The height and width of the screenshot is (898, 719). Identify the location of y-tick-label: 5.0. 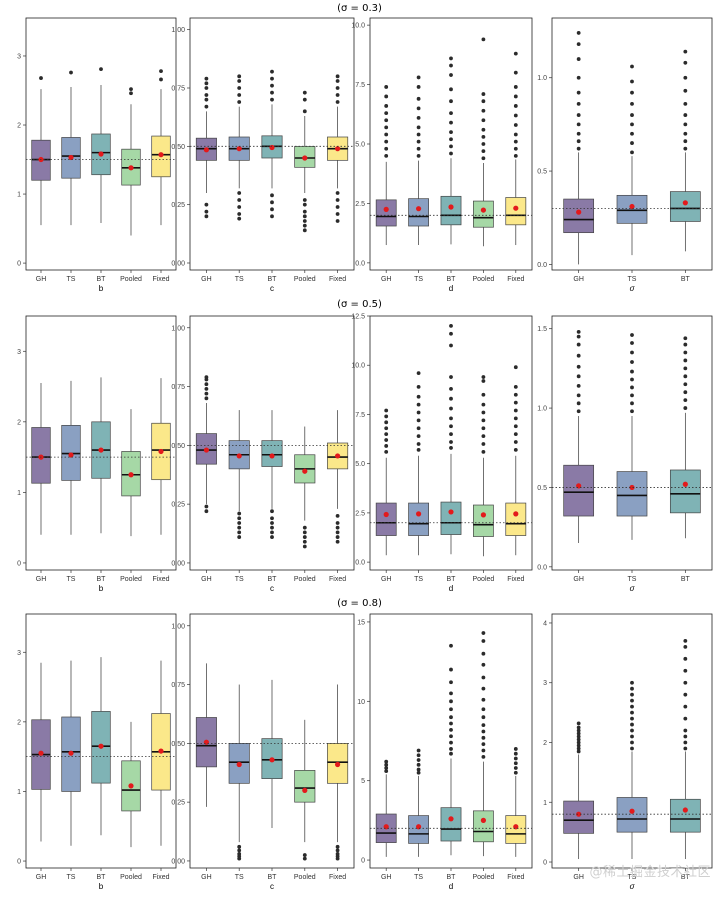
(360, 145).